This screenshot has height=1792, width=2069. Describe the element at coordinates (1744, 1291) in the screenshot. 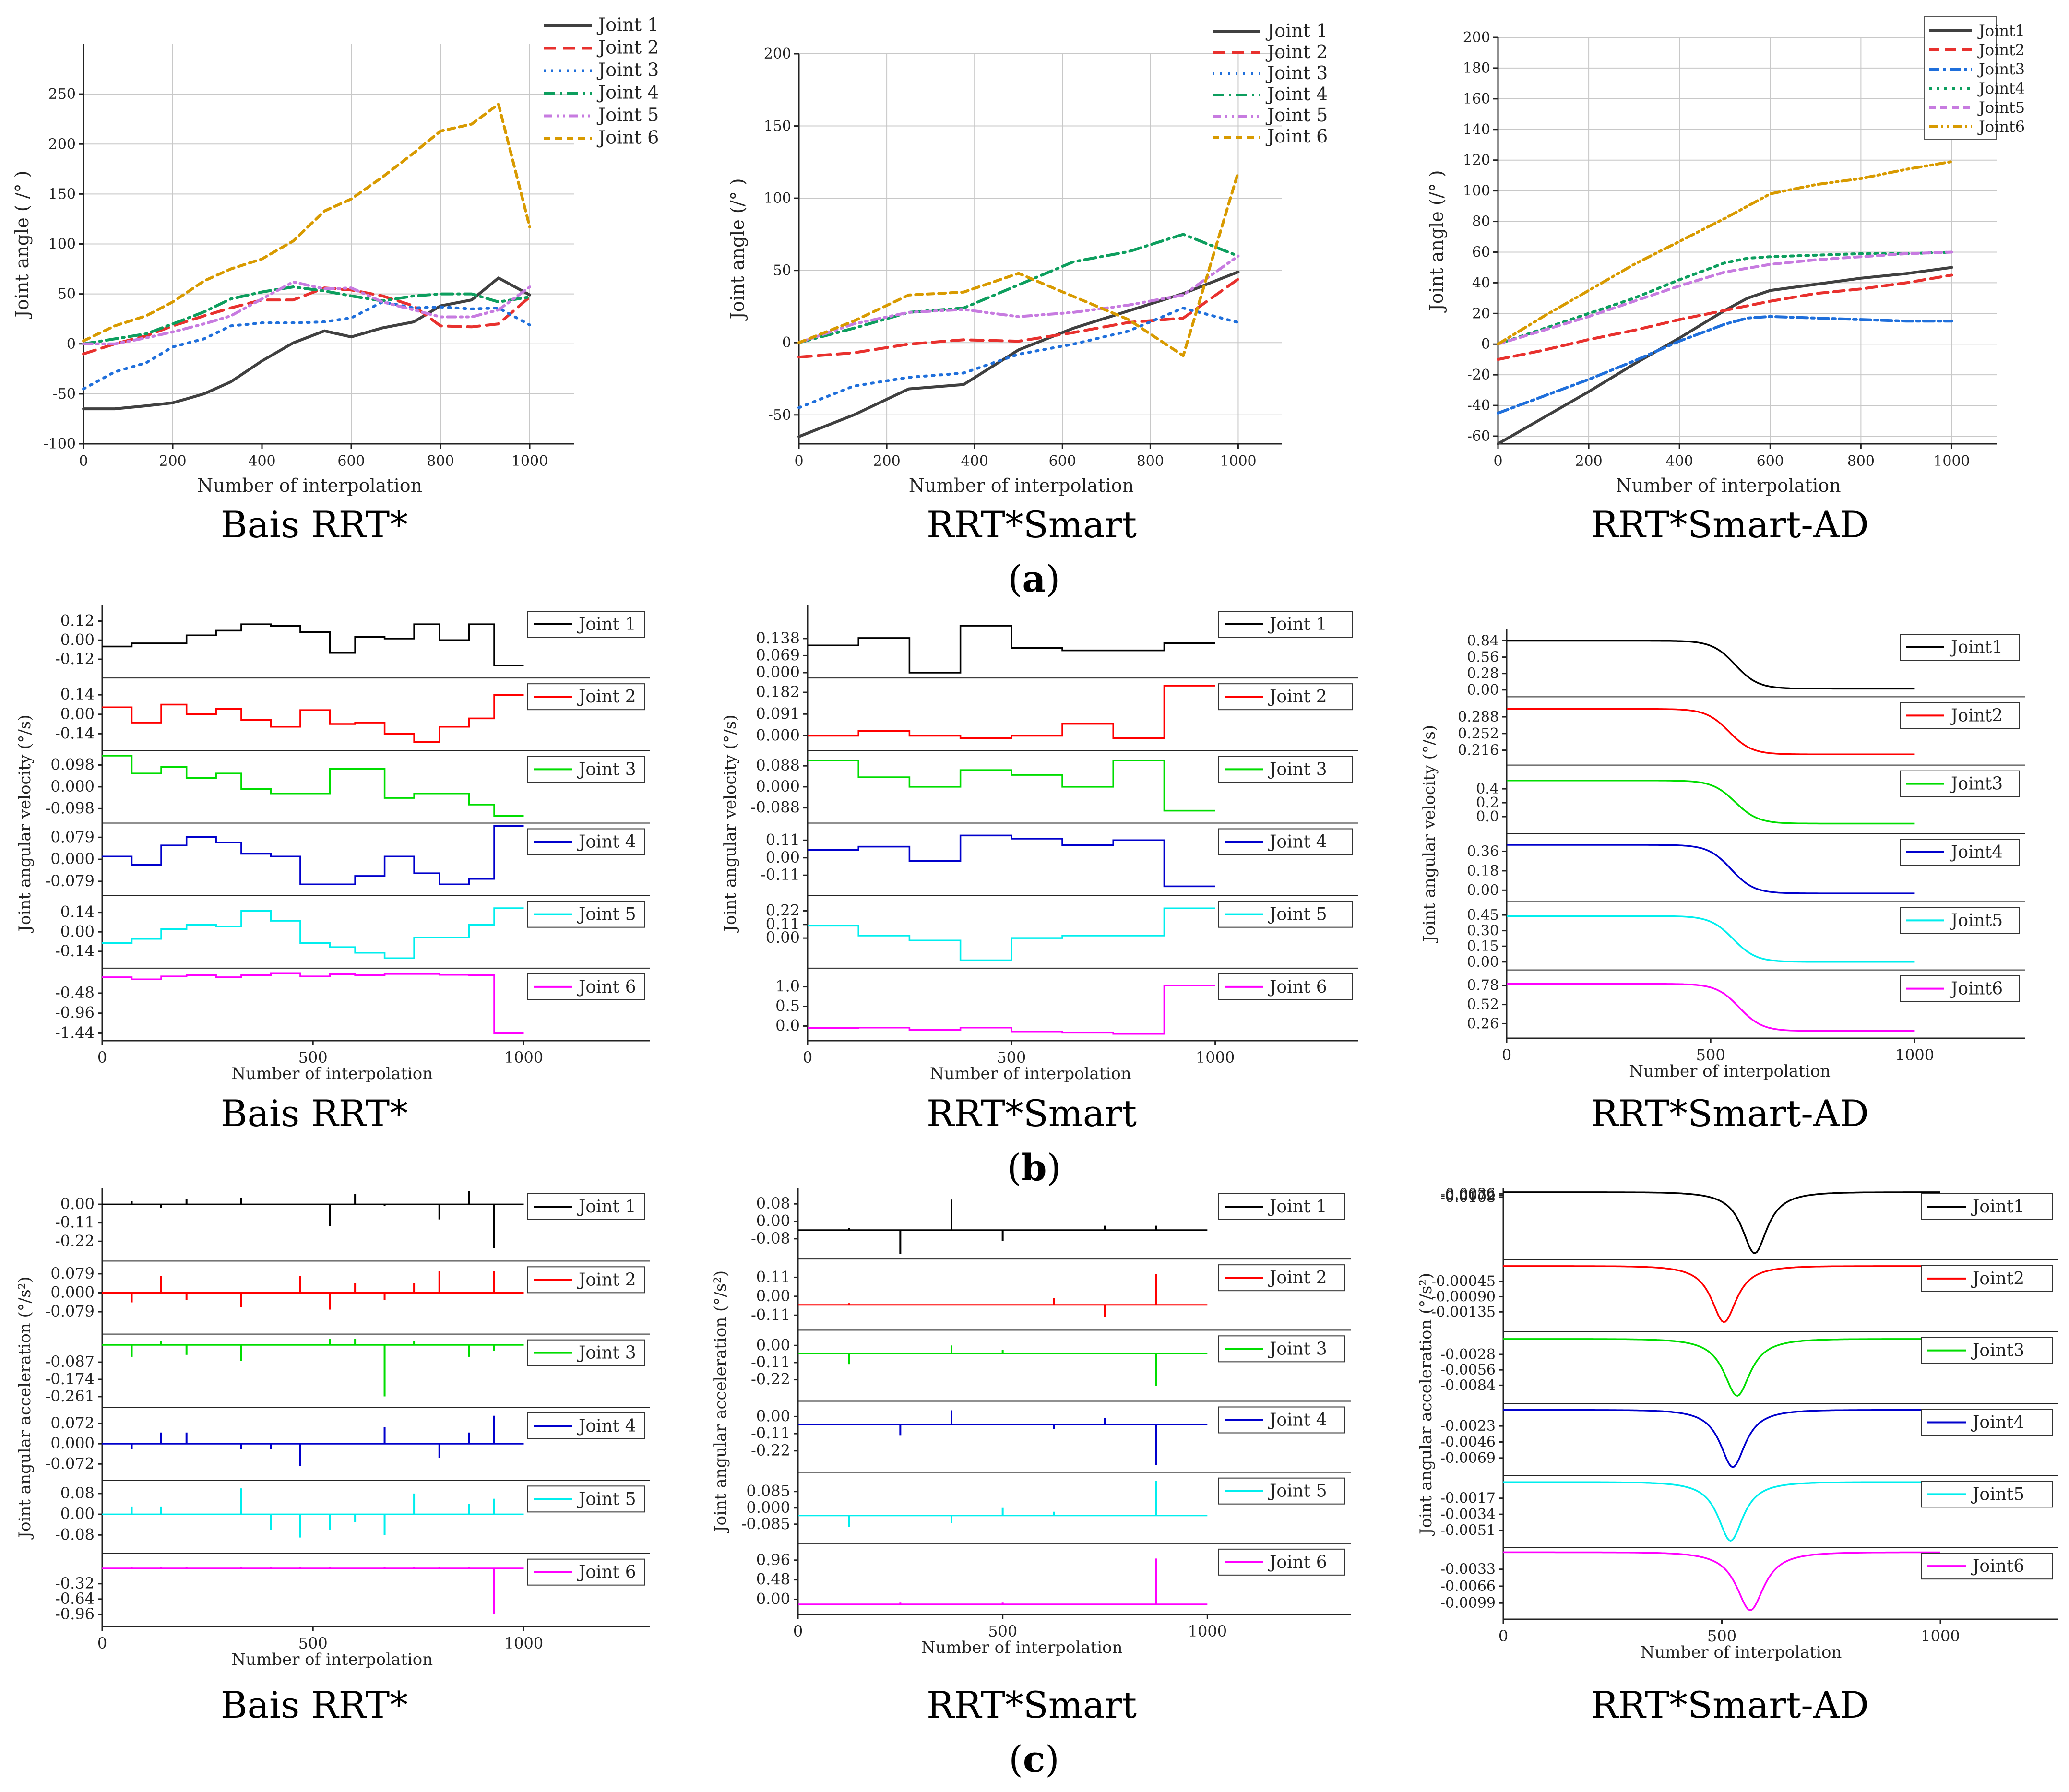

I see `panel-joint-2: -0.00045-0.00090-0.00135 Joint2` at that location.